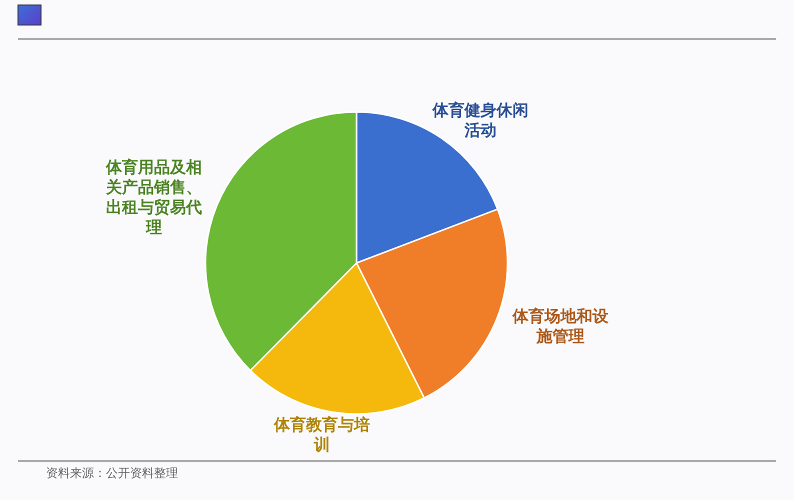  I want to click on annotation: 资料来源：公开资料整理, so click(112, 473).